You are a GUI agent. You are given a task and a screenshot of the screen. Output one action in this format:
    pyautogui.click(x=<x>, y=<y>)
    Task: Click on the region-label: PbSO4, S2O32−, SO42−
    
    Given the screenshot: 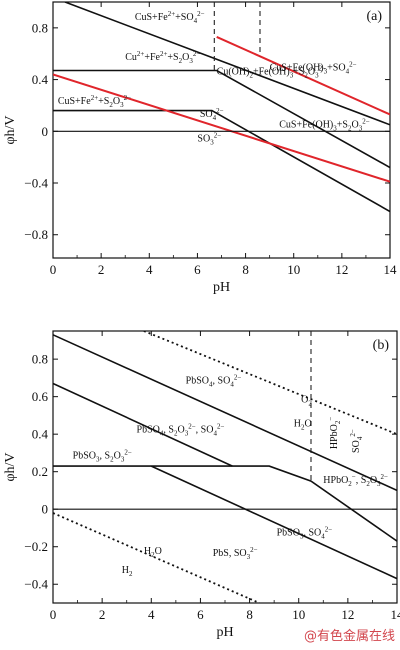 What is the action you would take?
    pyautogui.click(x=181, y=429)
    